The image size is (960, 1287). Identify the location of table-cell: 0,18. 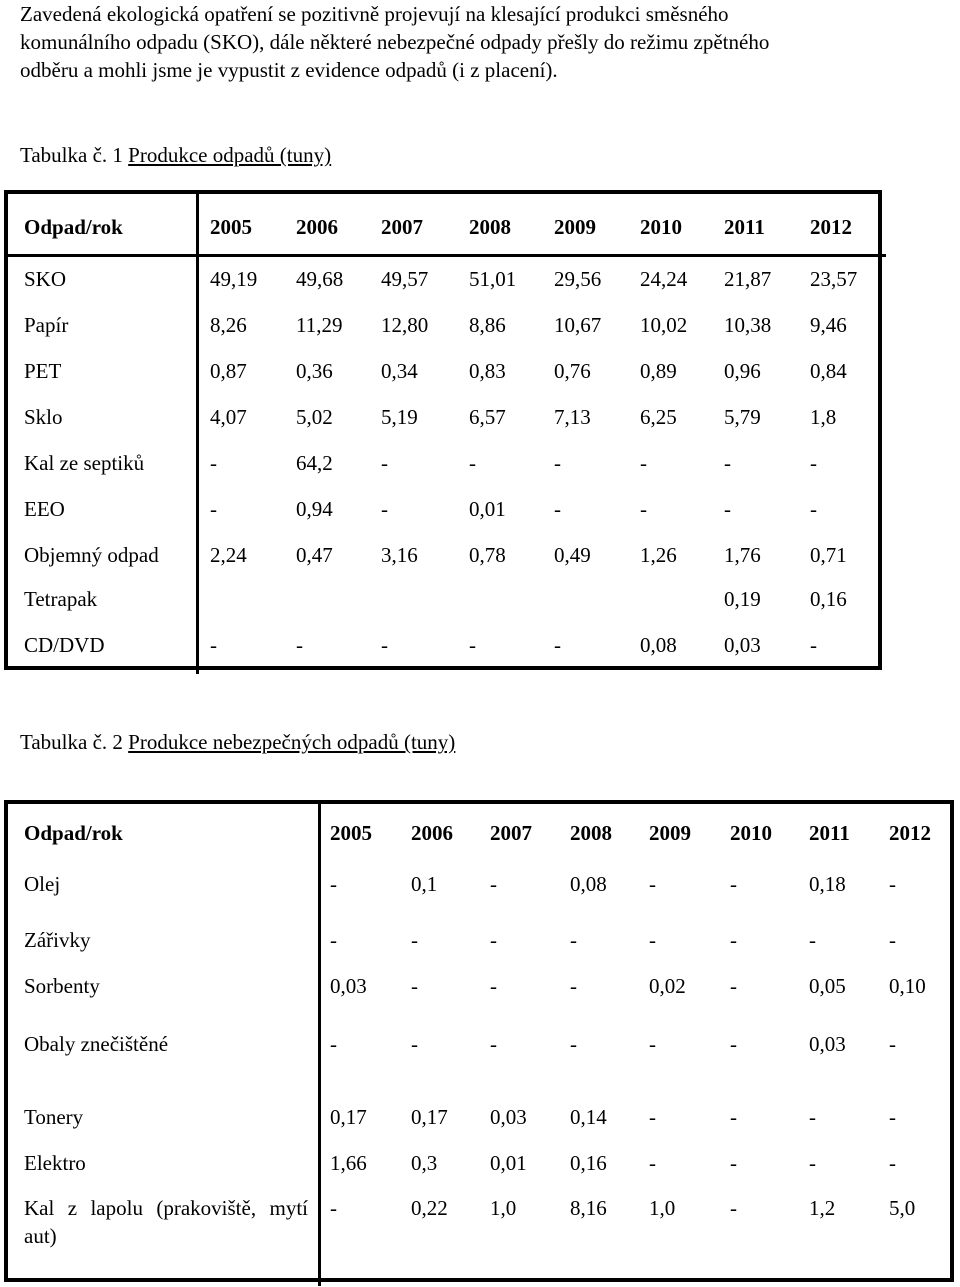
(827, 884).